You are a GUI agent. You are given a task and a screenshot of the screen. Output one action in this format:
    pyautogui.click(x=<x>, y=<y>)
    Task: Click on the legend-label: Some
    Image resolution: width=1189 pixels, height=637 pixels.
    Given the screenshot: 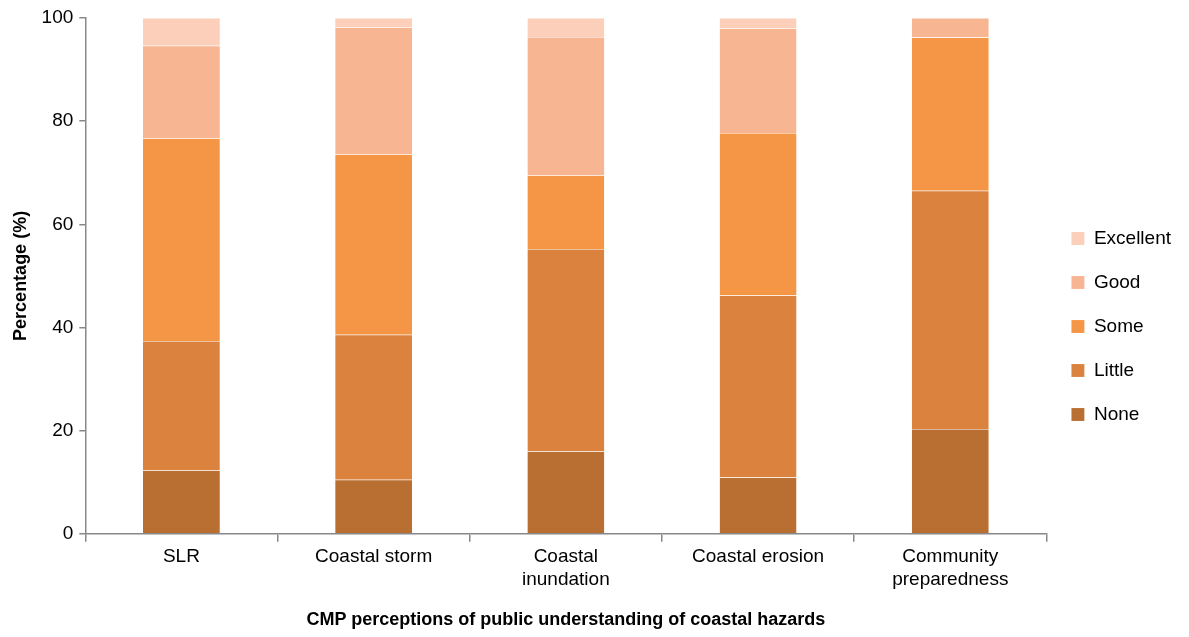 What is the action you would take?
    pyautogui.click(x=1118, y=325)
    